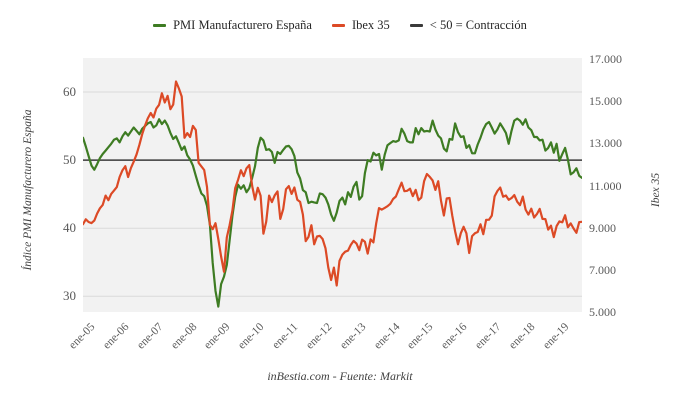 The width and height of the screenshot is (680, 403). I want to click on legend-marker-pmi-icon, so click(160, 25).